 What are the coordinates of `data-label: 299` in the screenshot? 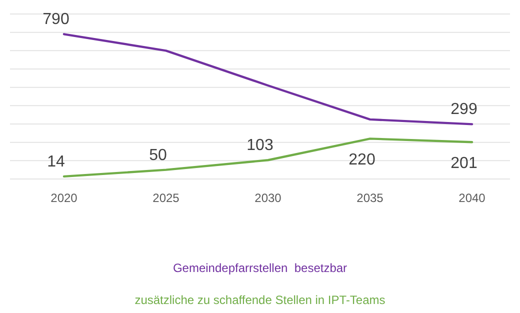 It's located at (464, 109).